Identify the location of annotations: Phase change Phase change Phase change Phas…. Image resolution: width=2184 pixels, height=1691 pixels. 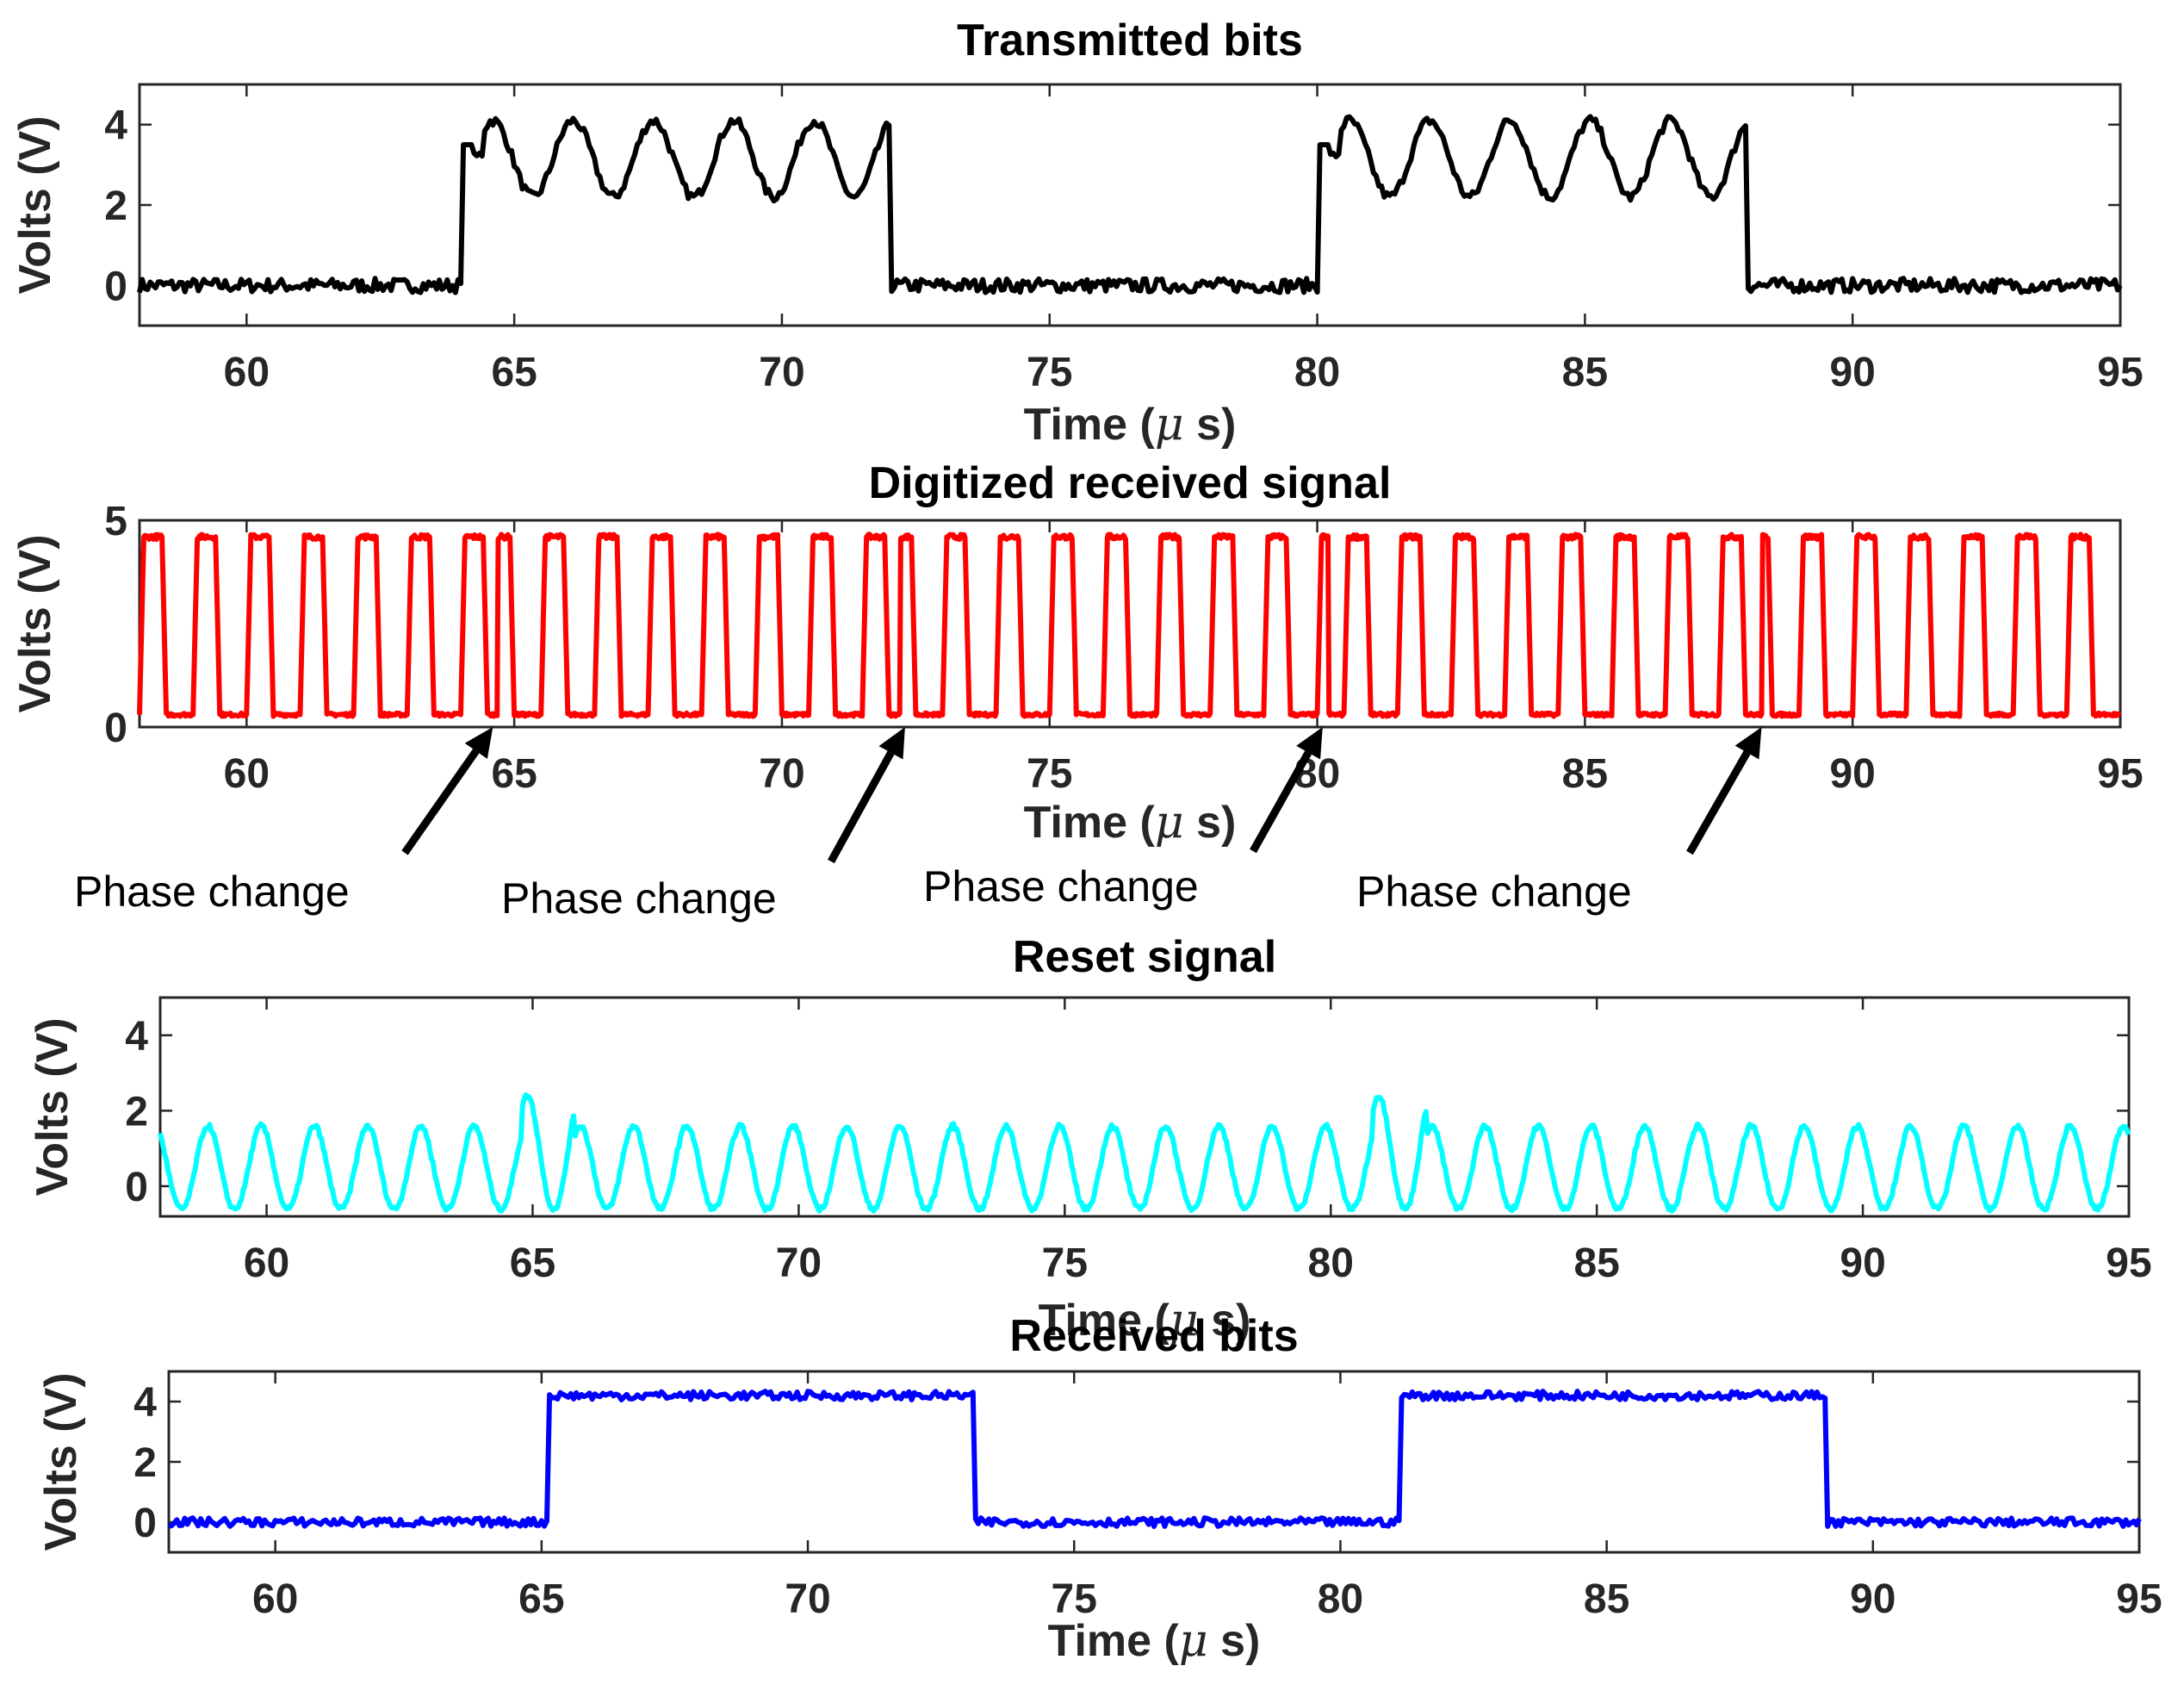
(918, 825).